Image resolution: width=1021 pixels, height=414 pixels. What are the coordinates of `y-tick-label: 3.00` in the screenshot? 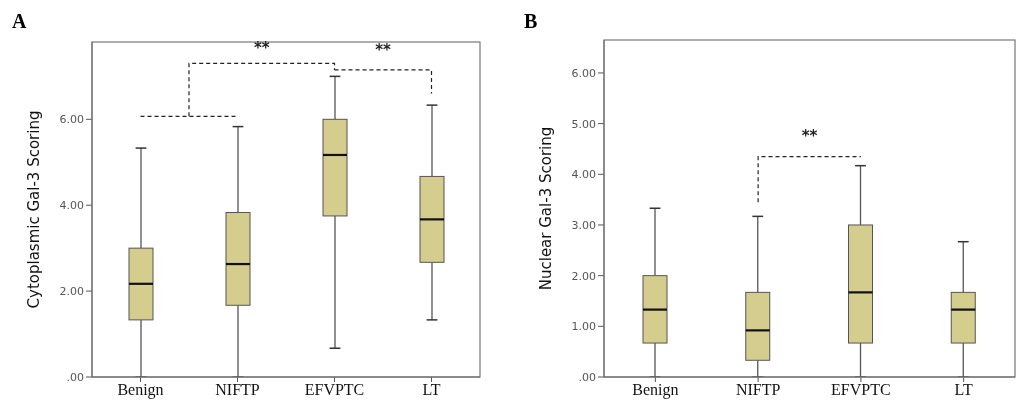 It's located at (583, 225).